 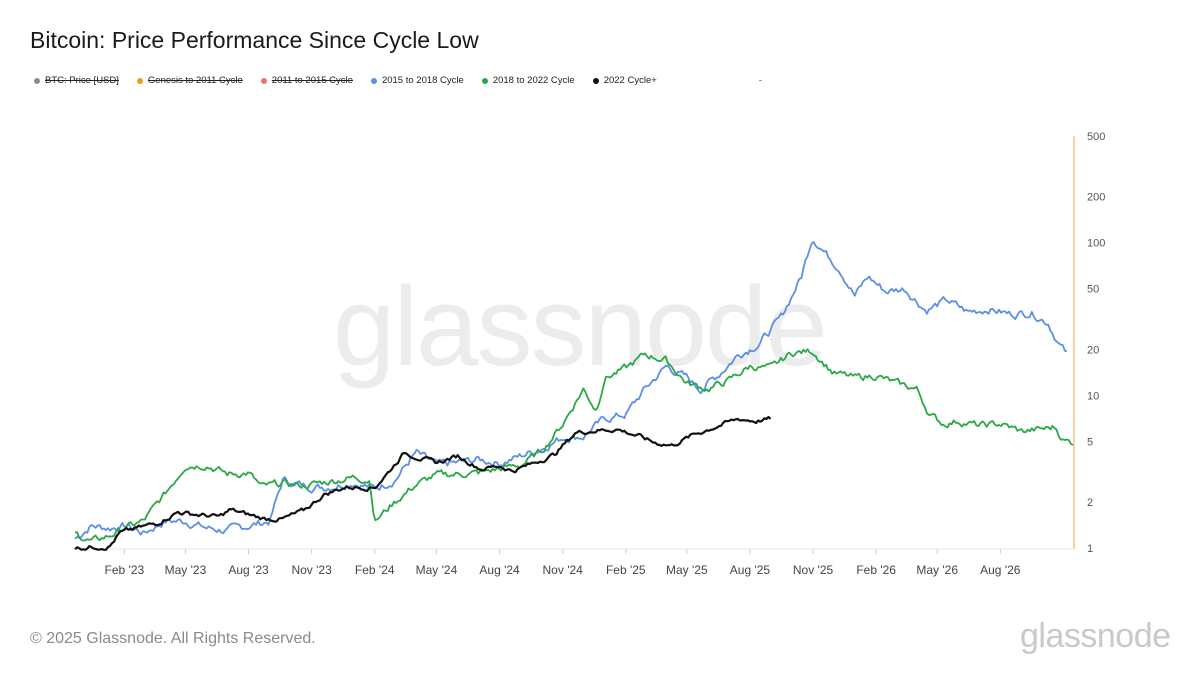 What do you see at coordinates (1096, 244) in the screenshot?
I see `y-tick-label: 100` at bounding box center [1096, 244].